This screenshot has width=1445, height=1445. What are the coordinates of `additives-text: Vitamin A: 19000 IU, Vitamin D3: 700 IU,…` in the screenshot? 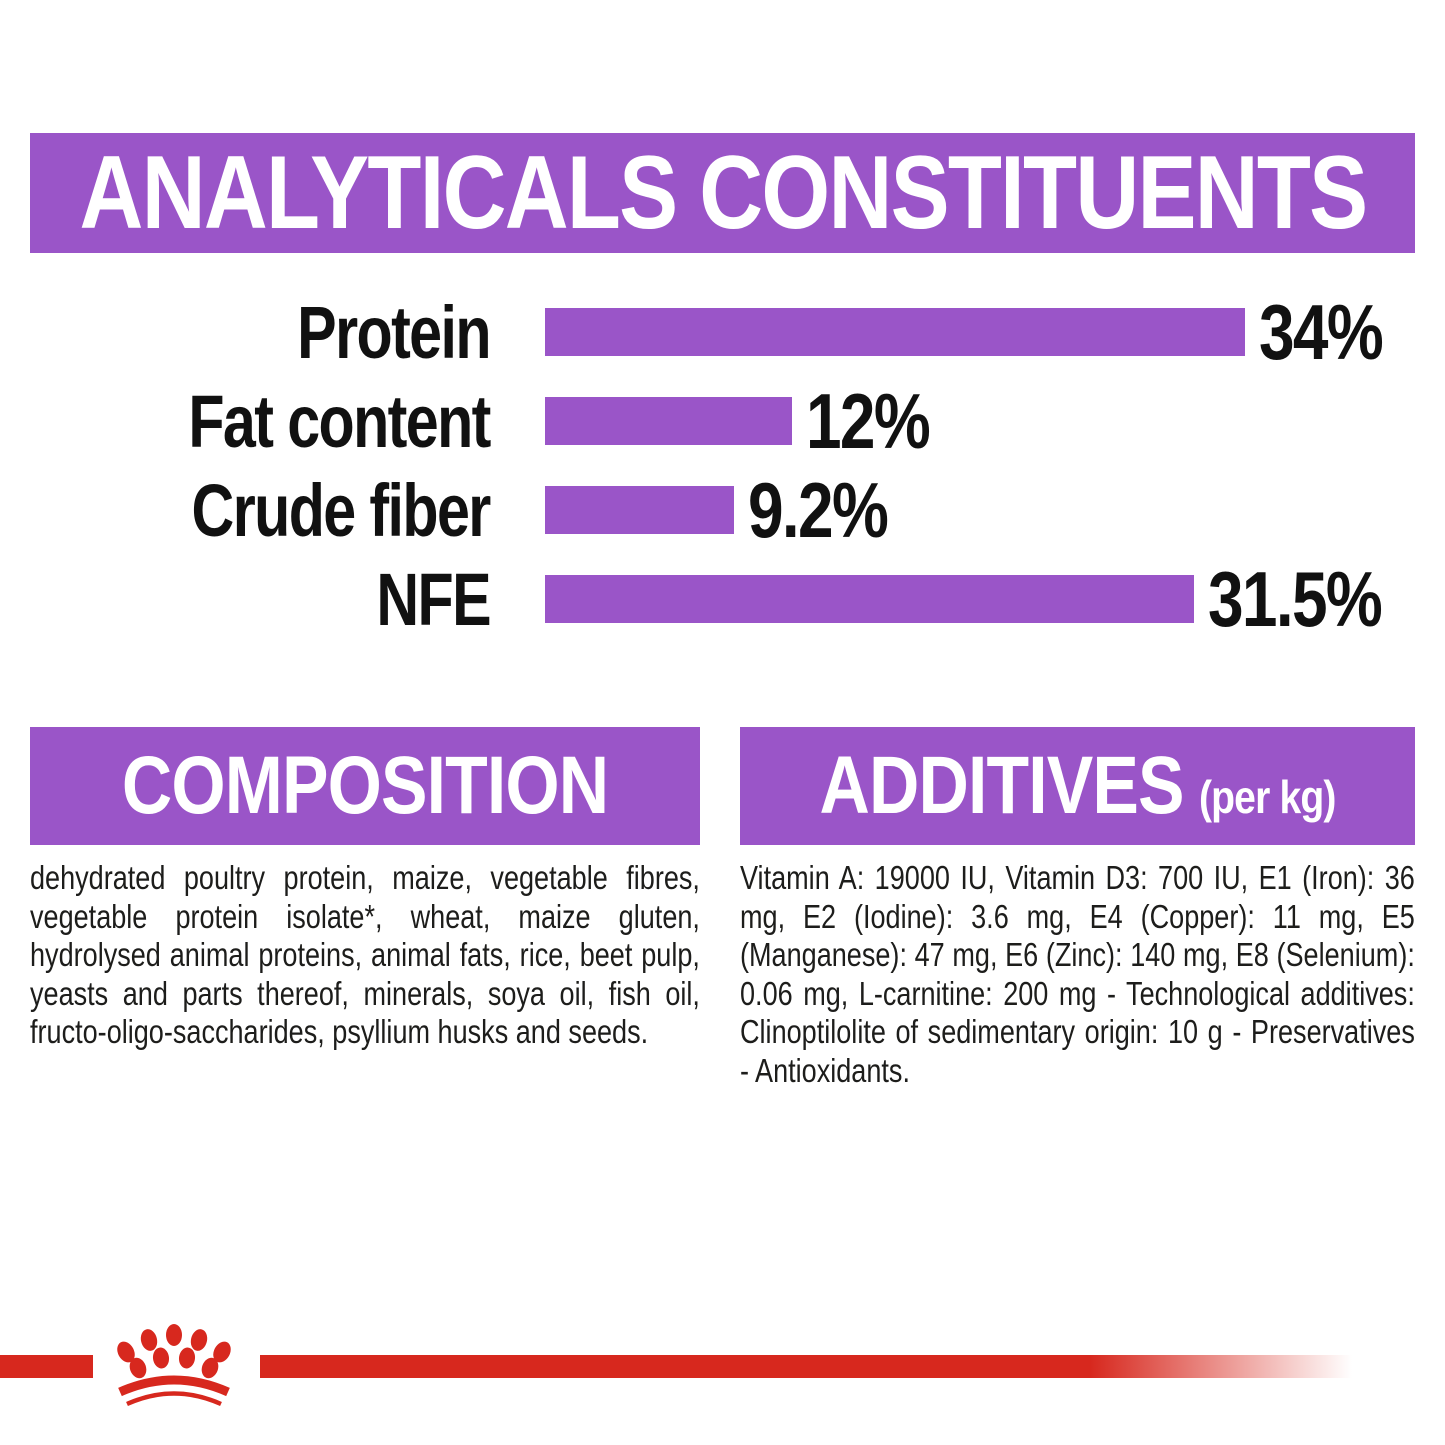 It's located at (1077, 974).